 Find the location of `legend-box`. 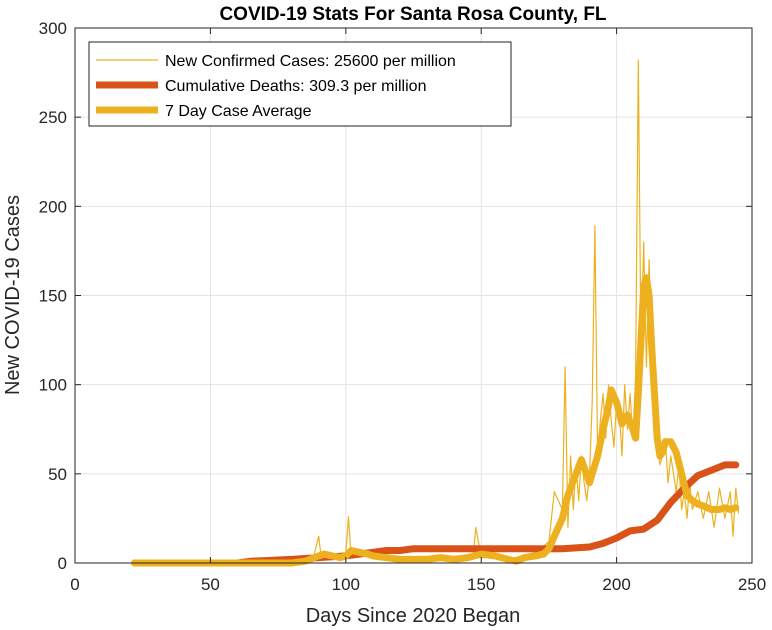

legend-box is located at coordinates (300, 84).